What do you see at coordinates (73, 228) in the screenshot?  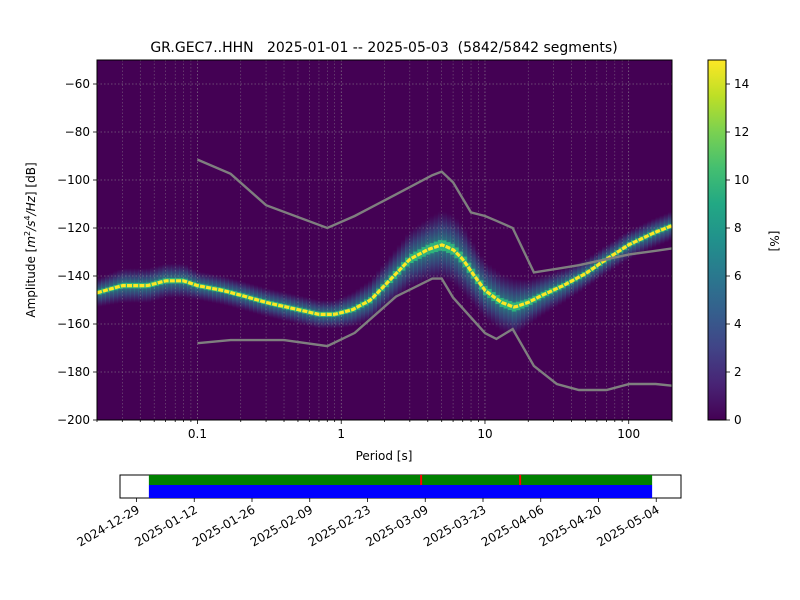 I see `y-tick-label: −120` at bounding box center [73, 228].